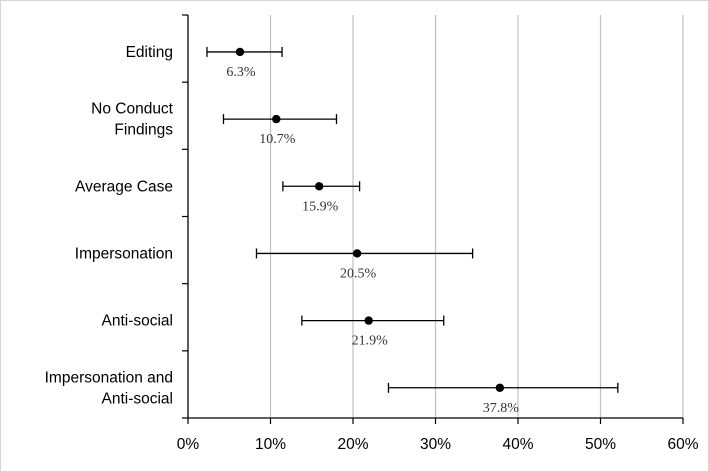  I want to click on x-tick-label-4: 40%, so click(517, 444).